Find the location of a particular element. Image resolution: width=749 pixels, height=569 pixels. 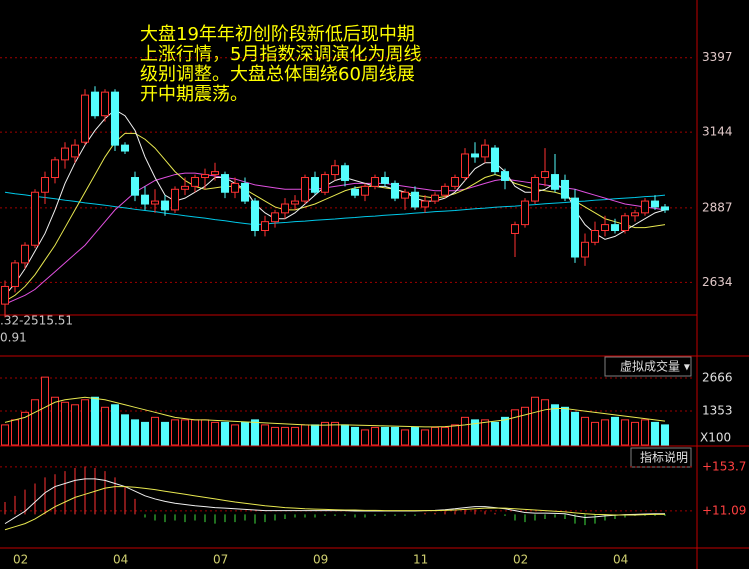

y-tick-label: 1353 is located at coordinates (717, 410).